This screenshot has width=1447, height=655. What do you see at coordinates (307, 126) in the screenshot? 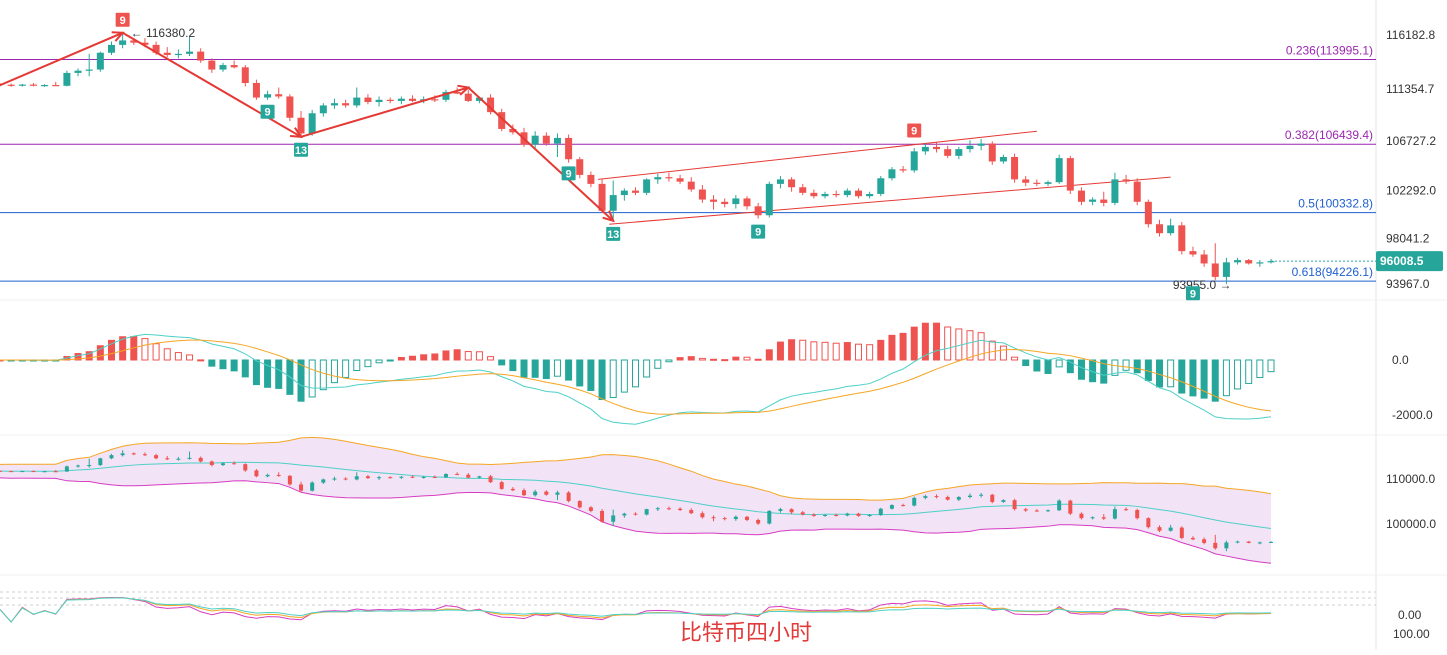
I see `zigzag-pen-line` at bounding box center [307, 126].